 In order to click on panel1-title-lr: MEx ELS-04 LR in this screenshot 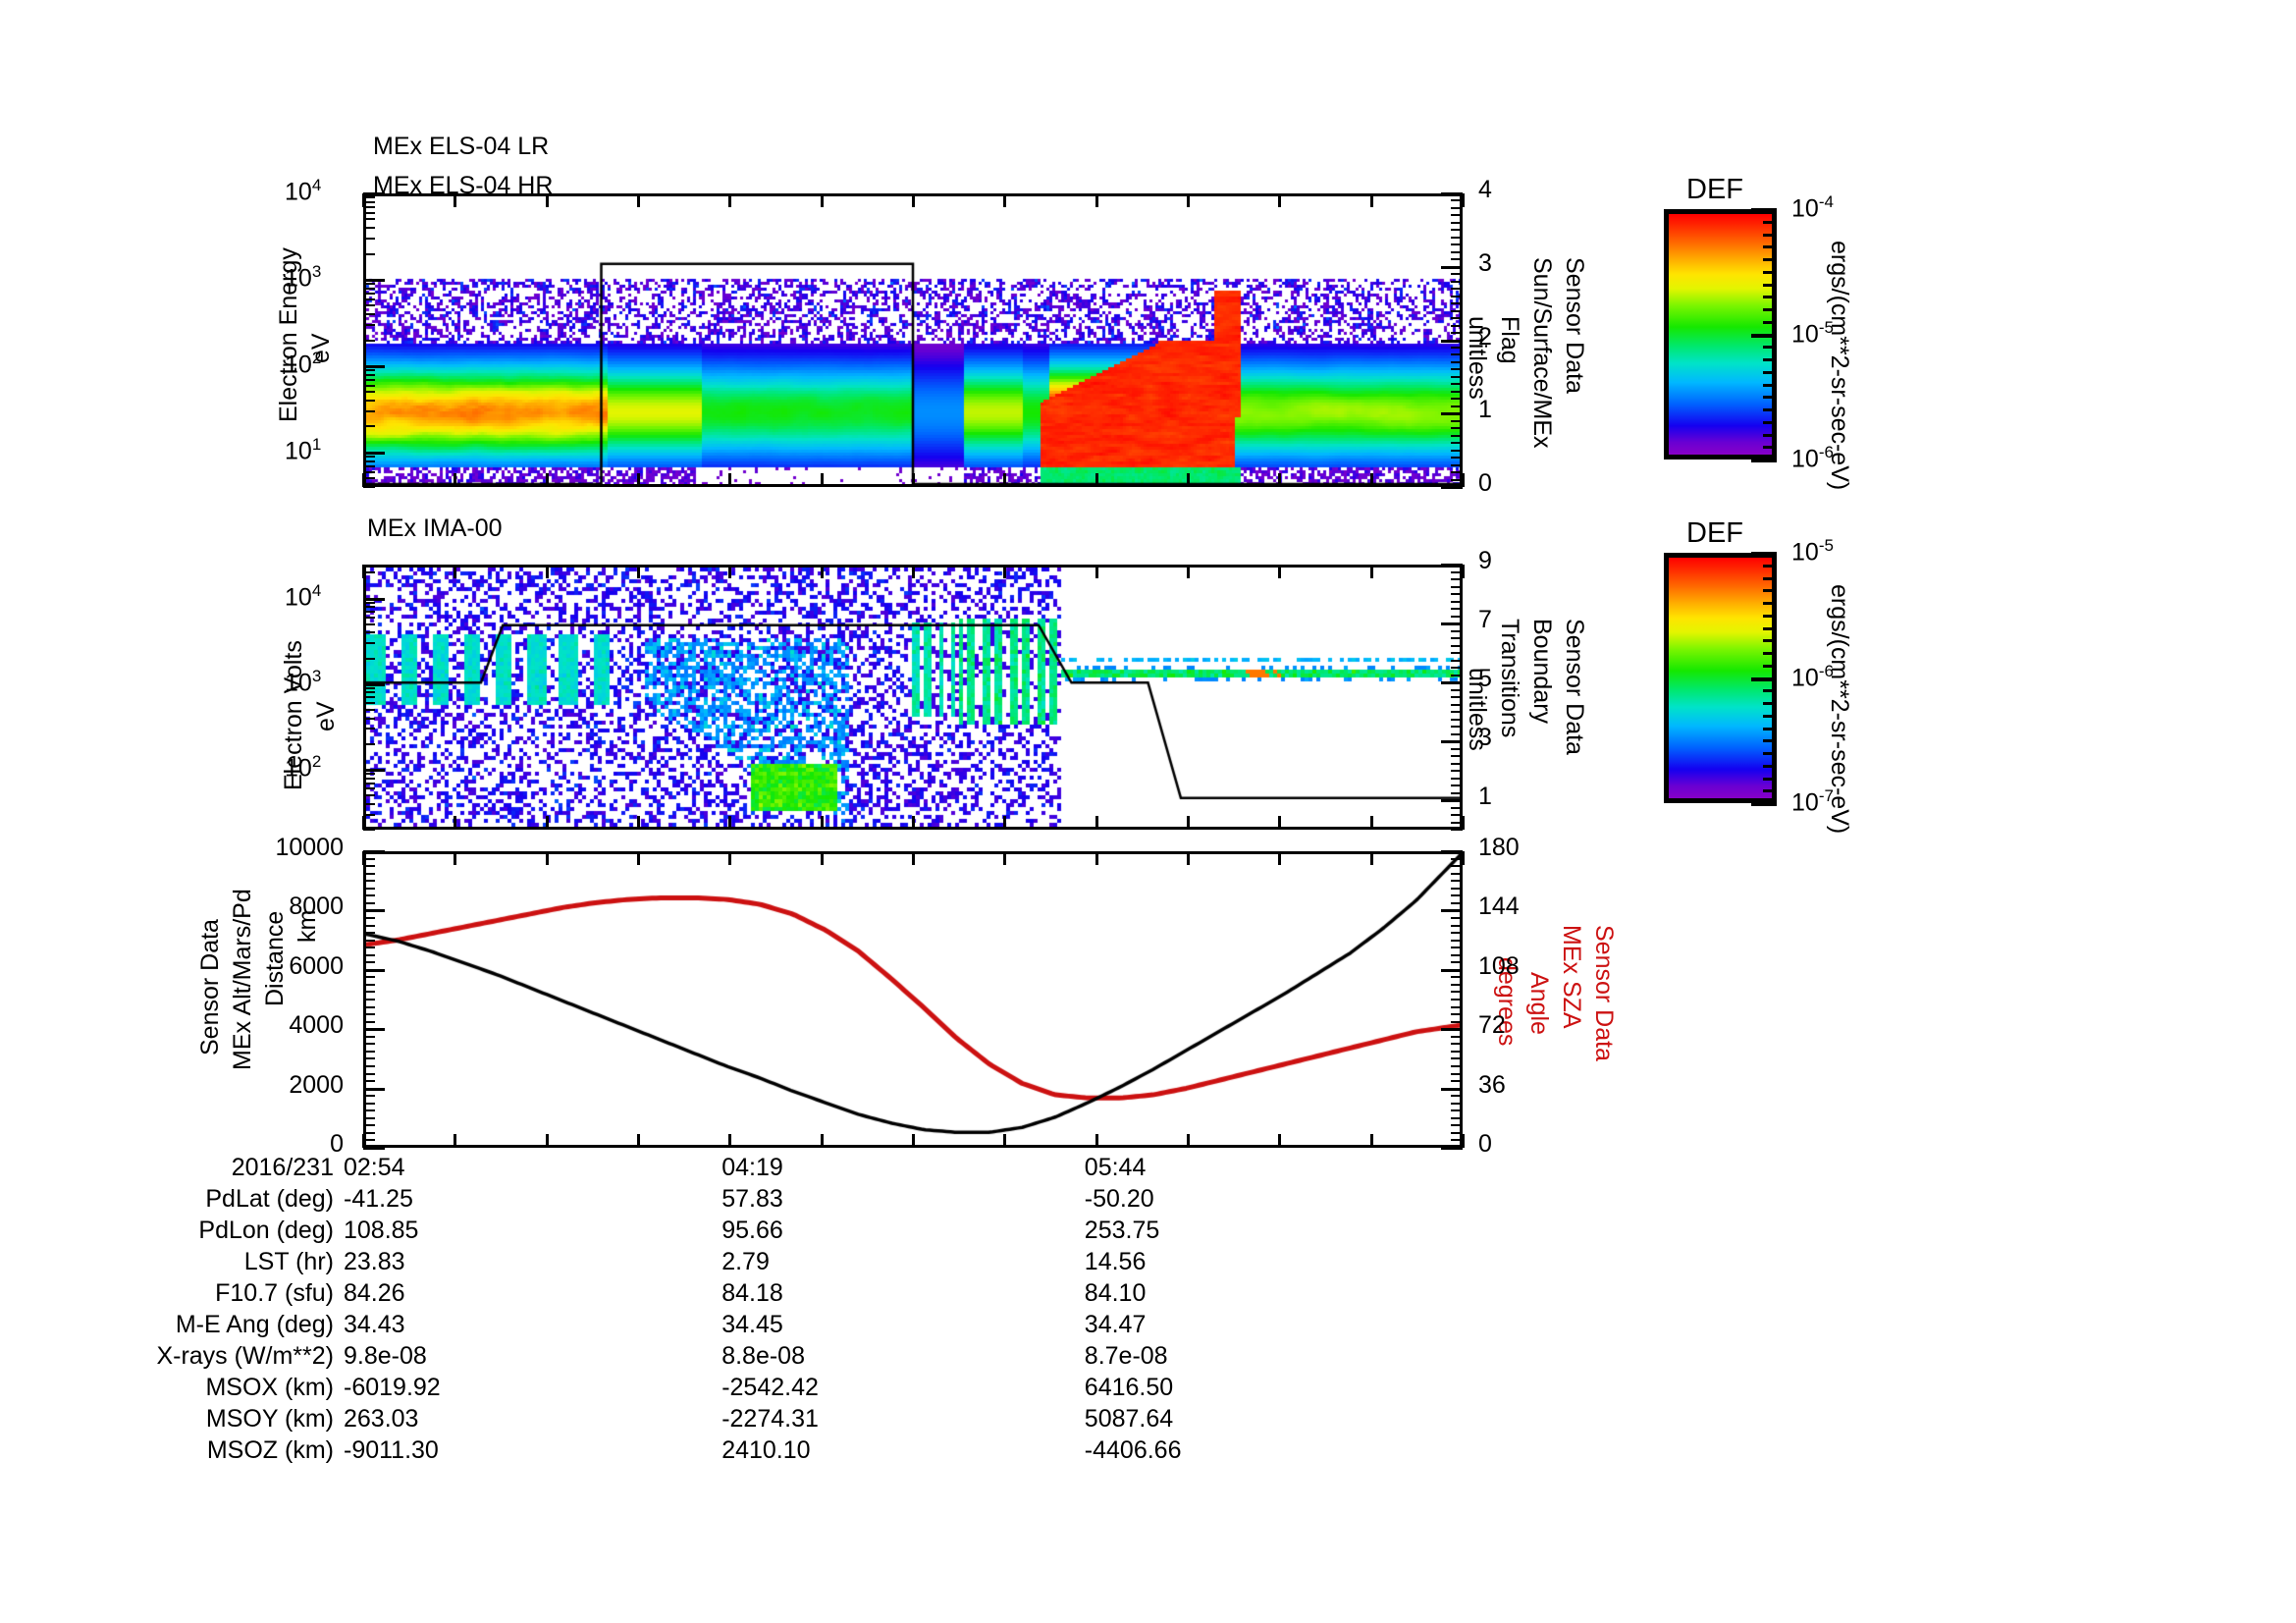, I will do `click(461, 146)`.